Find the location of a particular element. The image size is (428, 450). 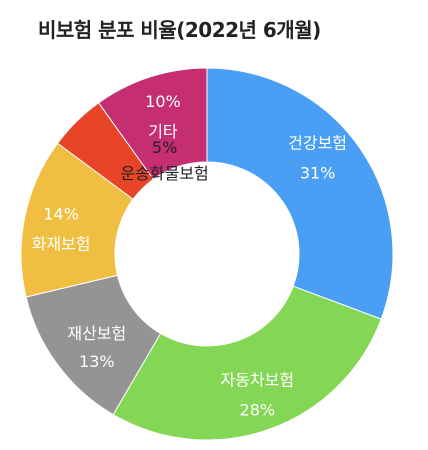

slice-name-label: 재산보험 is located at coordinates (96, 333).